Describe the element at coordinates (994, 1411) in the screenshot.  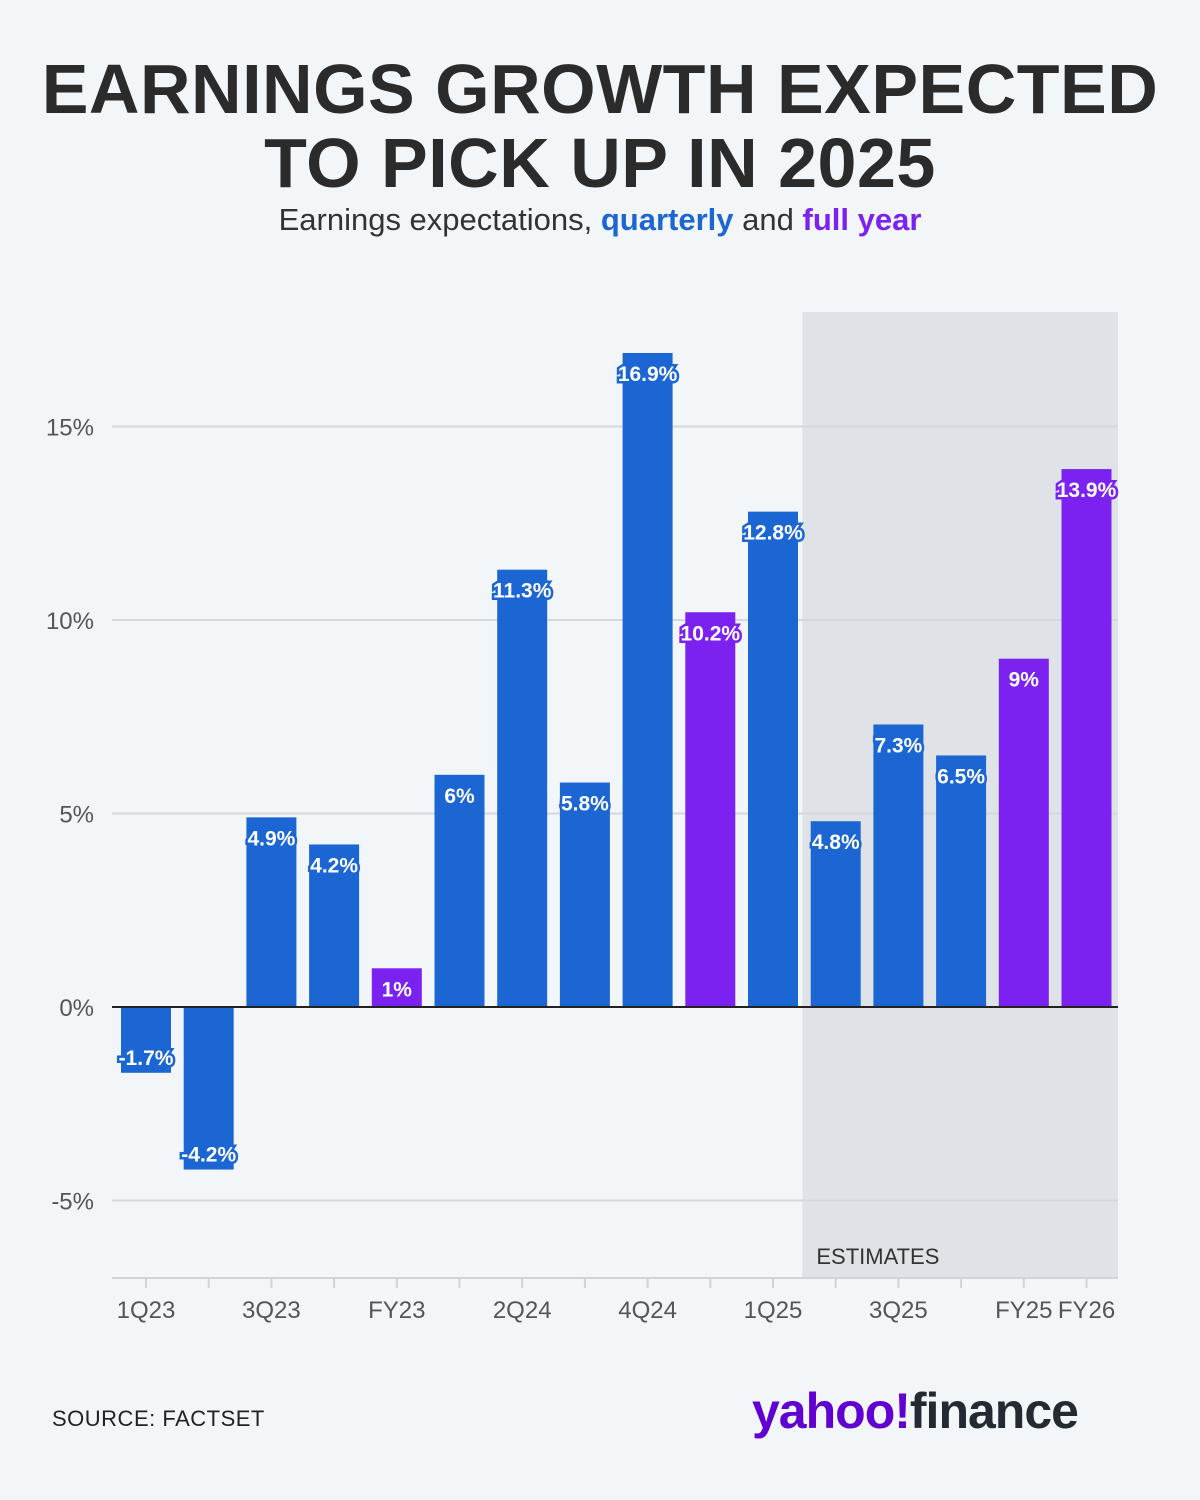
I see `logo-finance: finance` at that location.